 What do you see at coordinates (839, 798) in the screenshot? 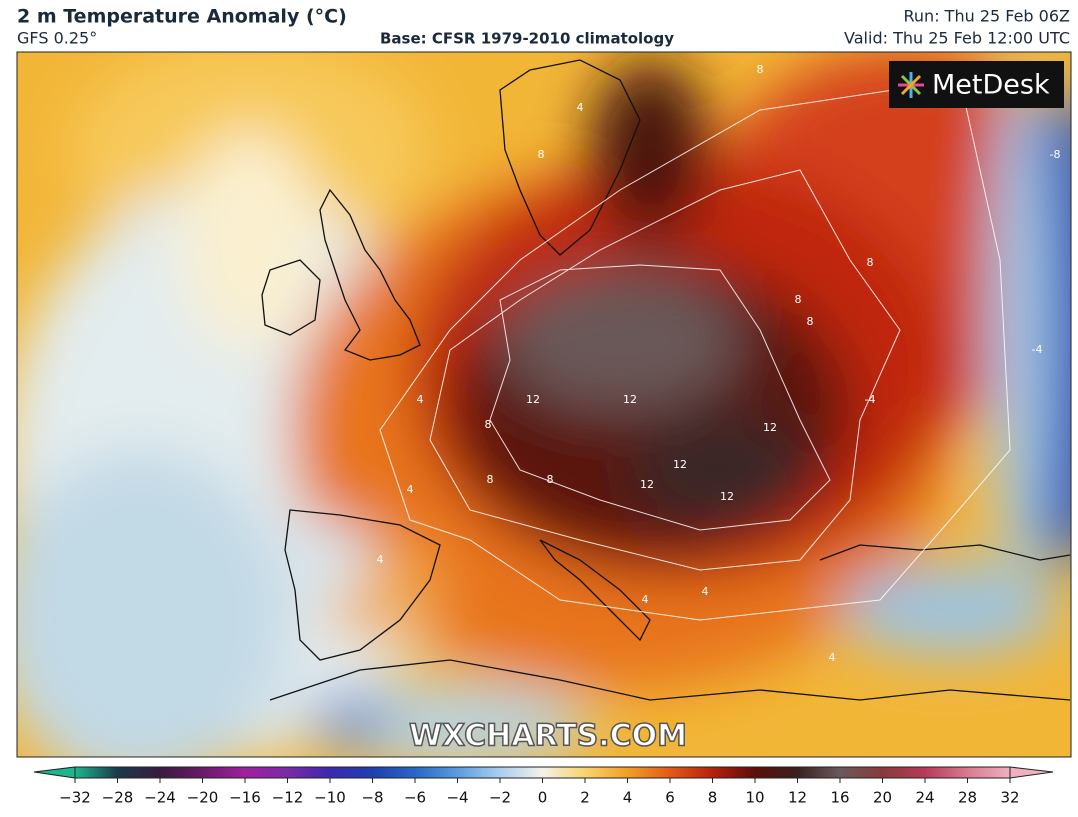
I see `colorbar-tick-label: 16` at bounding box center [839, 798].